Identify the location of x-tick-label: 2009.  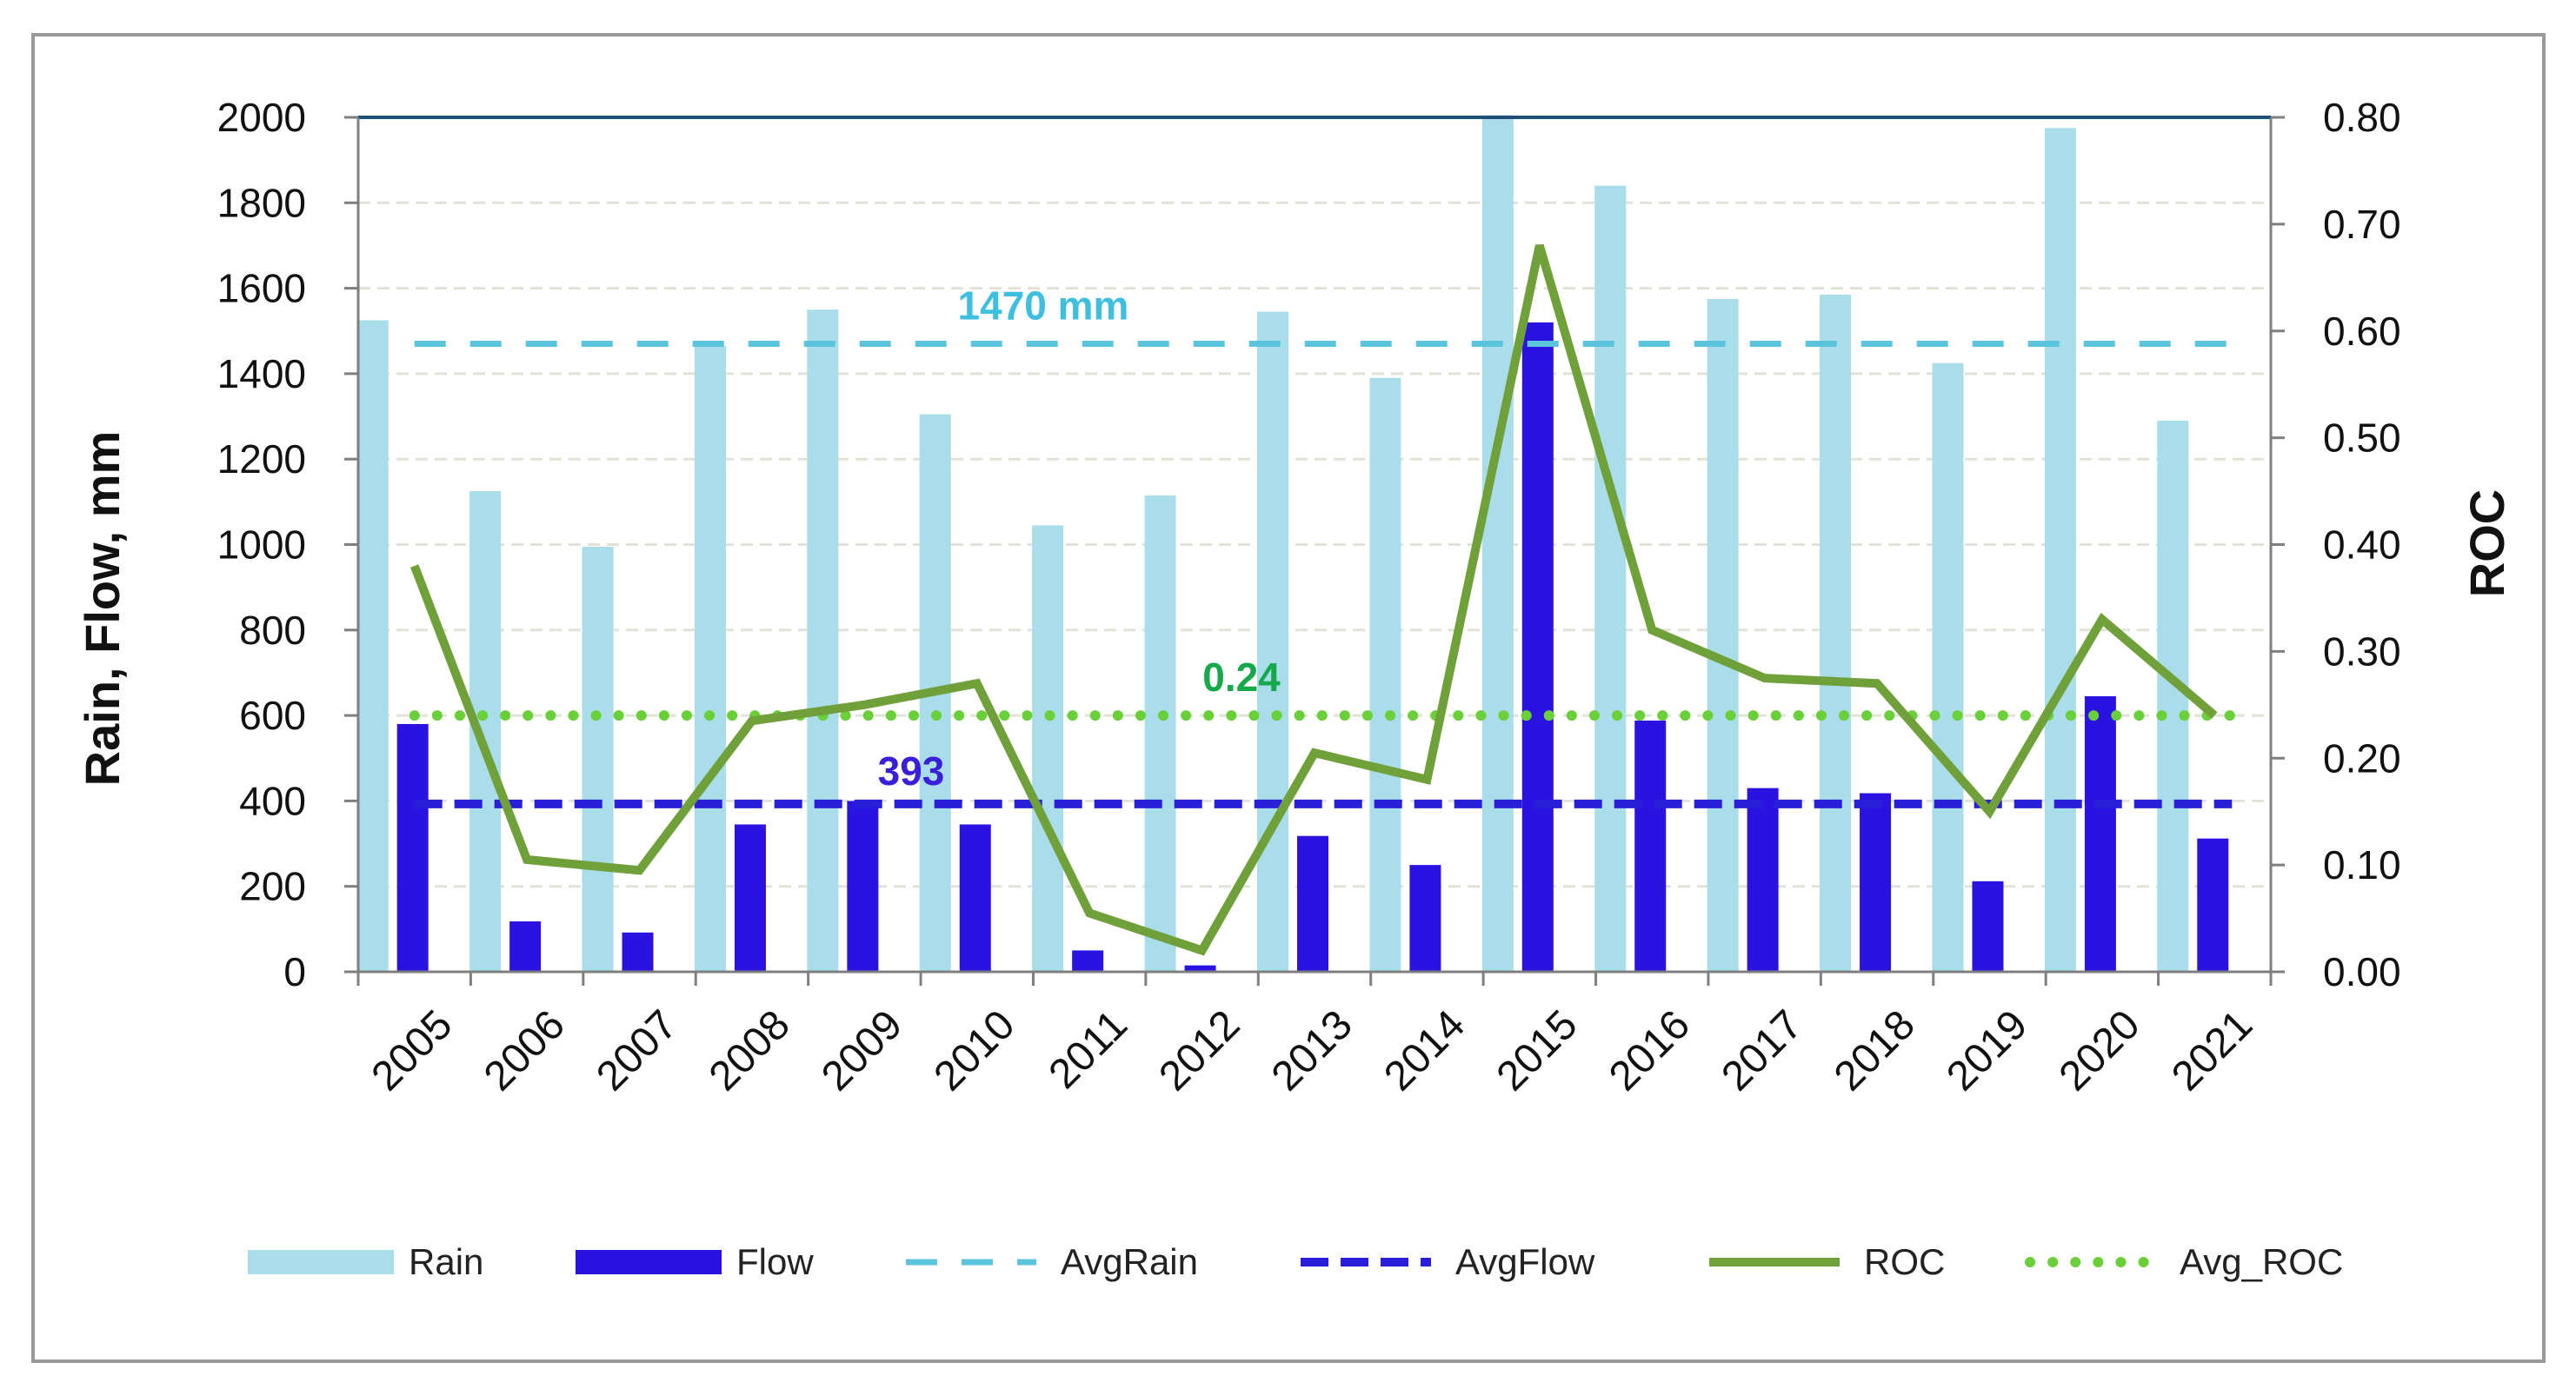
(862, 1050).